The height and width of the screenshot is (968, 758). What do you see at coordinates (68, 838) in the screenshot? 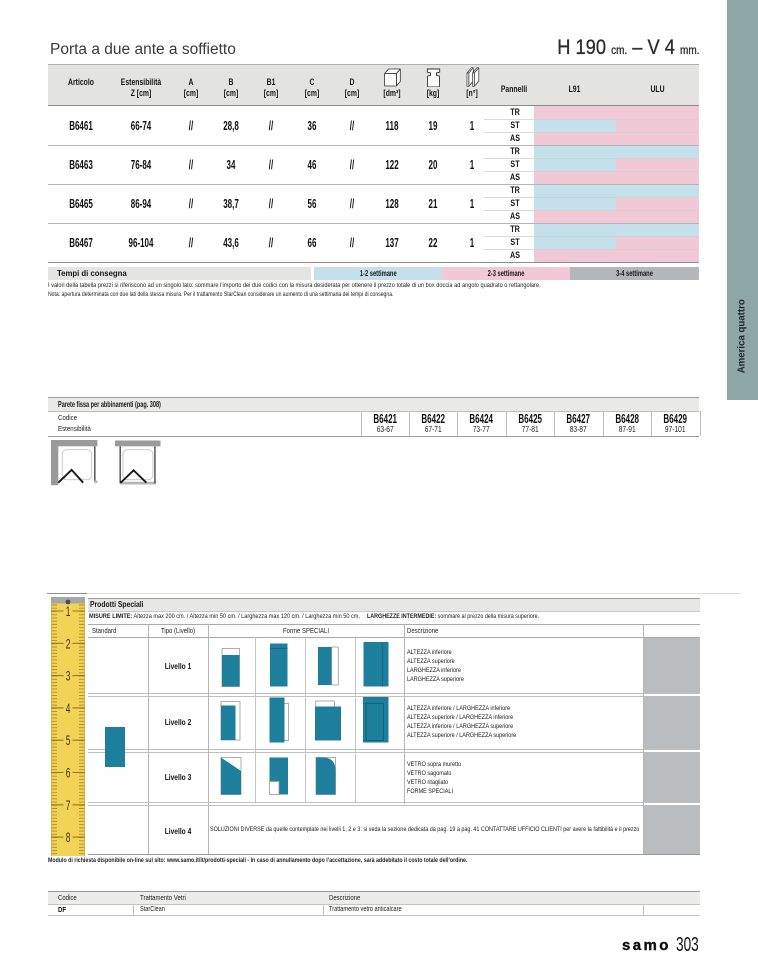
I see `svg-text: 8` at bounding box center [68, 838].